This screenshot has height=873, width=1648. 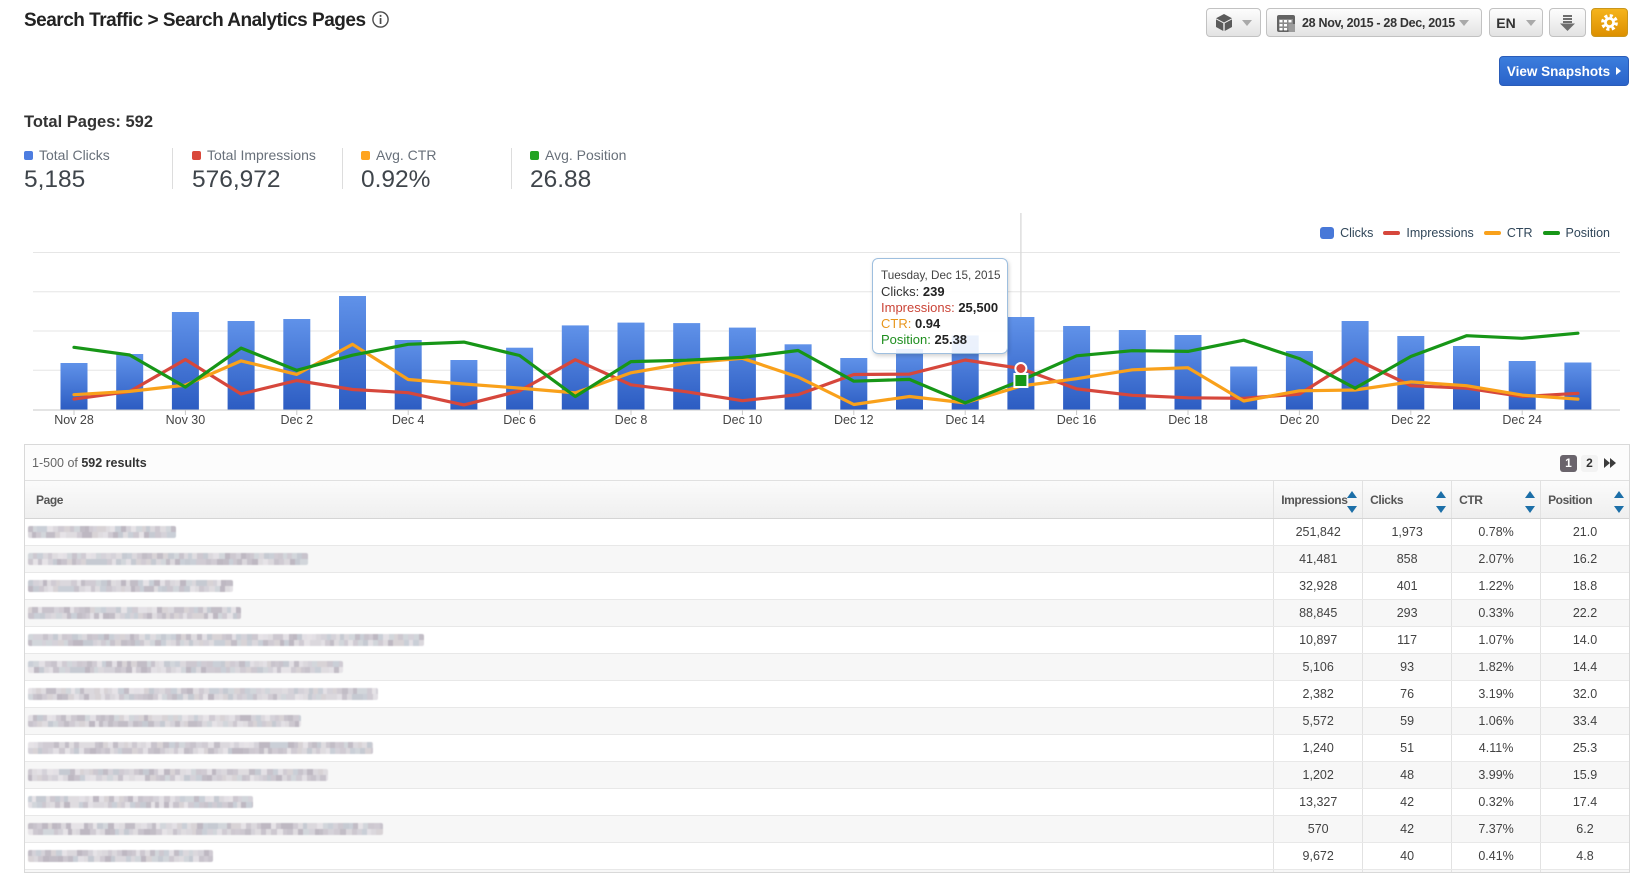 What do you see at coordinates (743, 420) in the screenshot?
I see `svg-text: Dec 10` at bounding box center [743, 420].